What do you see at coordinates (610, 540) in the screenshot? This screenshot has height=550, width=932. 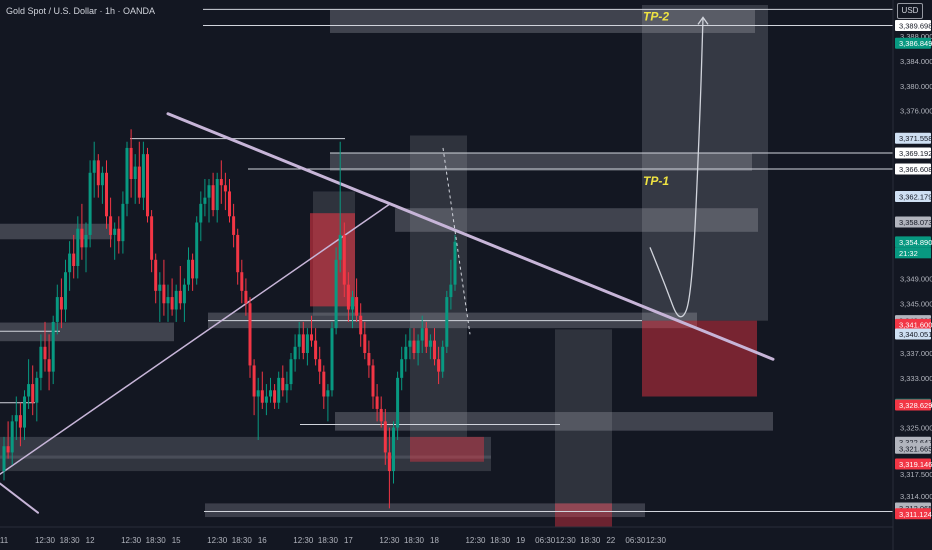 I see `x-tick-label: 22` at bounding box center [610, 540].